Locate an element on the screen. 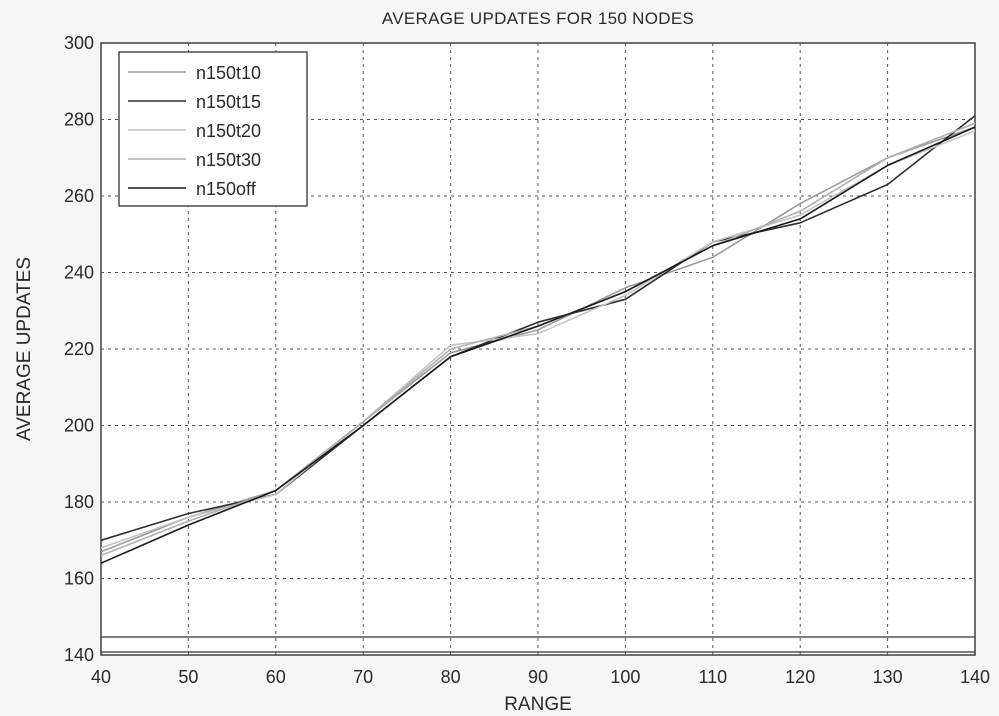 The image size is (999, 716). y-tick-labels: 140 160 180 200 220 240 260 280 300 is located at coordinates (79, 349).